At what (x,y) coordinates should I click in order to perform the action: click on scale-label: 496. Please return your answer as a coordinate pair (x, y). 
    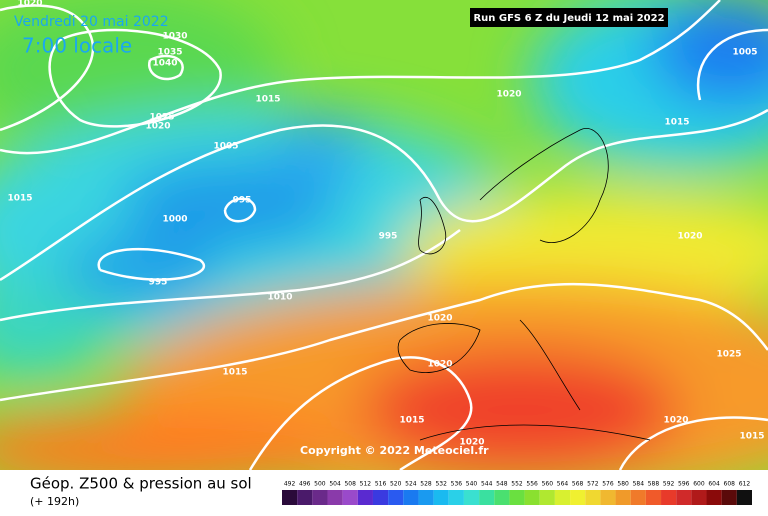
    Looking at the image, I should click on (305, 484).